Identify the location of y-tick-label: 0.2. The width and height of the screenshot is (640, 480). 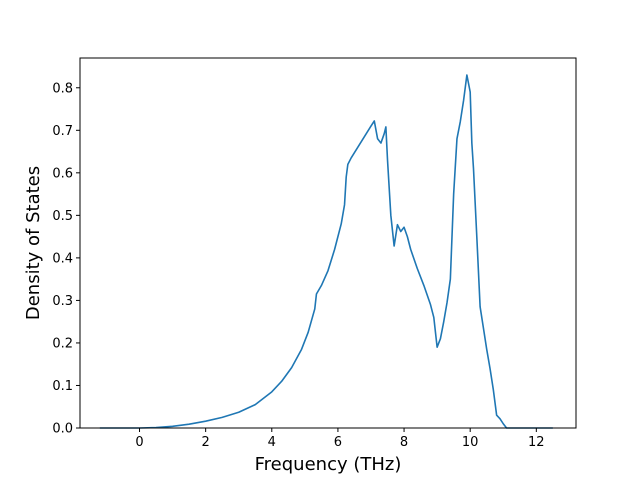
(62, 343).